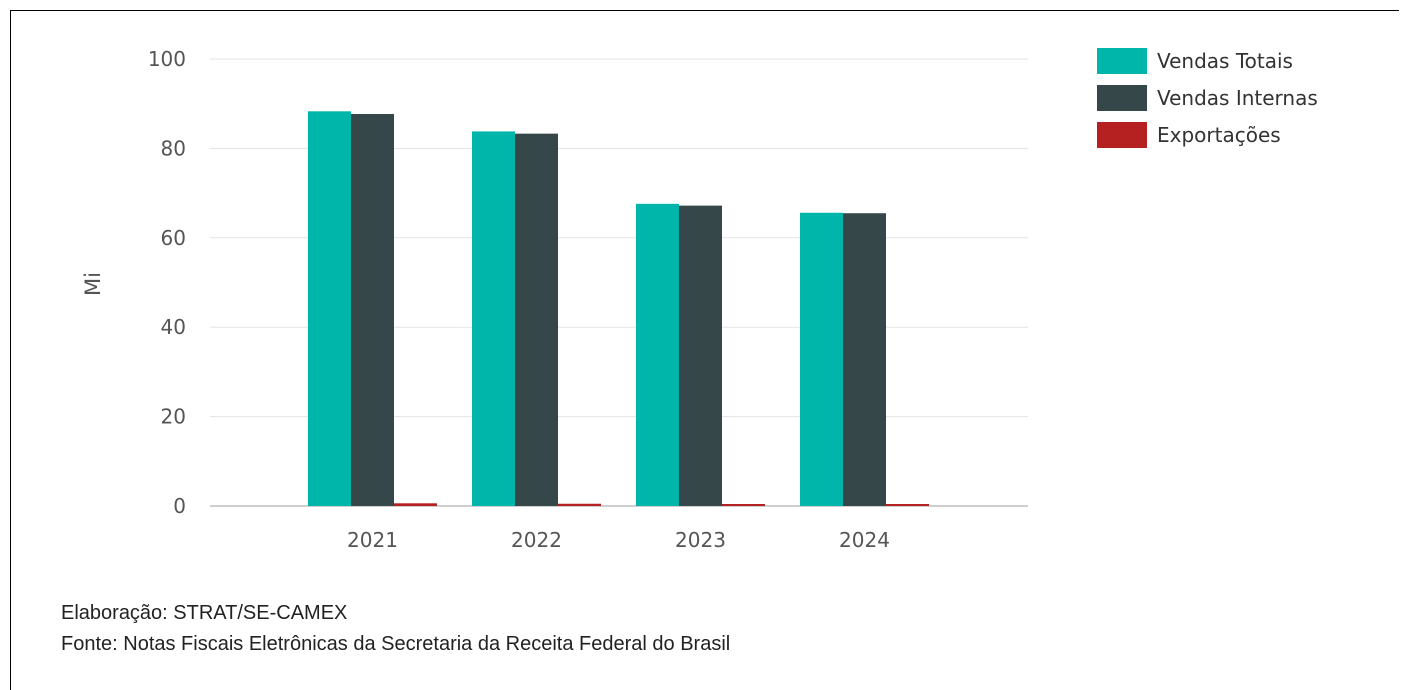  Describe the element at coordinates (1225, 60) in the screenshot. I see `legend-label-vendas-totais: Vendas Totais` at that location.